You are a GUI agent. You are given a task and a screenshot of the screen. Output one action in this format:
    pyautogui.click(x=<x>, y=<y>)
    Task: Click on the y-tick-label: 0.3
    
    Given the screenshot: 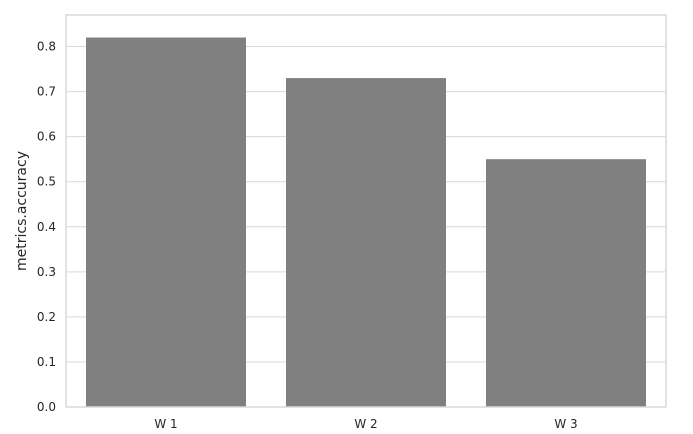 What is the action you would take?
    pyautogui.click(x=46, y=272)
    